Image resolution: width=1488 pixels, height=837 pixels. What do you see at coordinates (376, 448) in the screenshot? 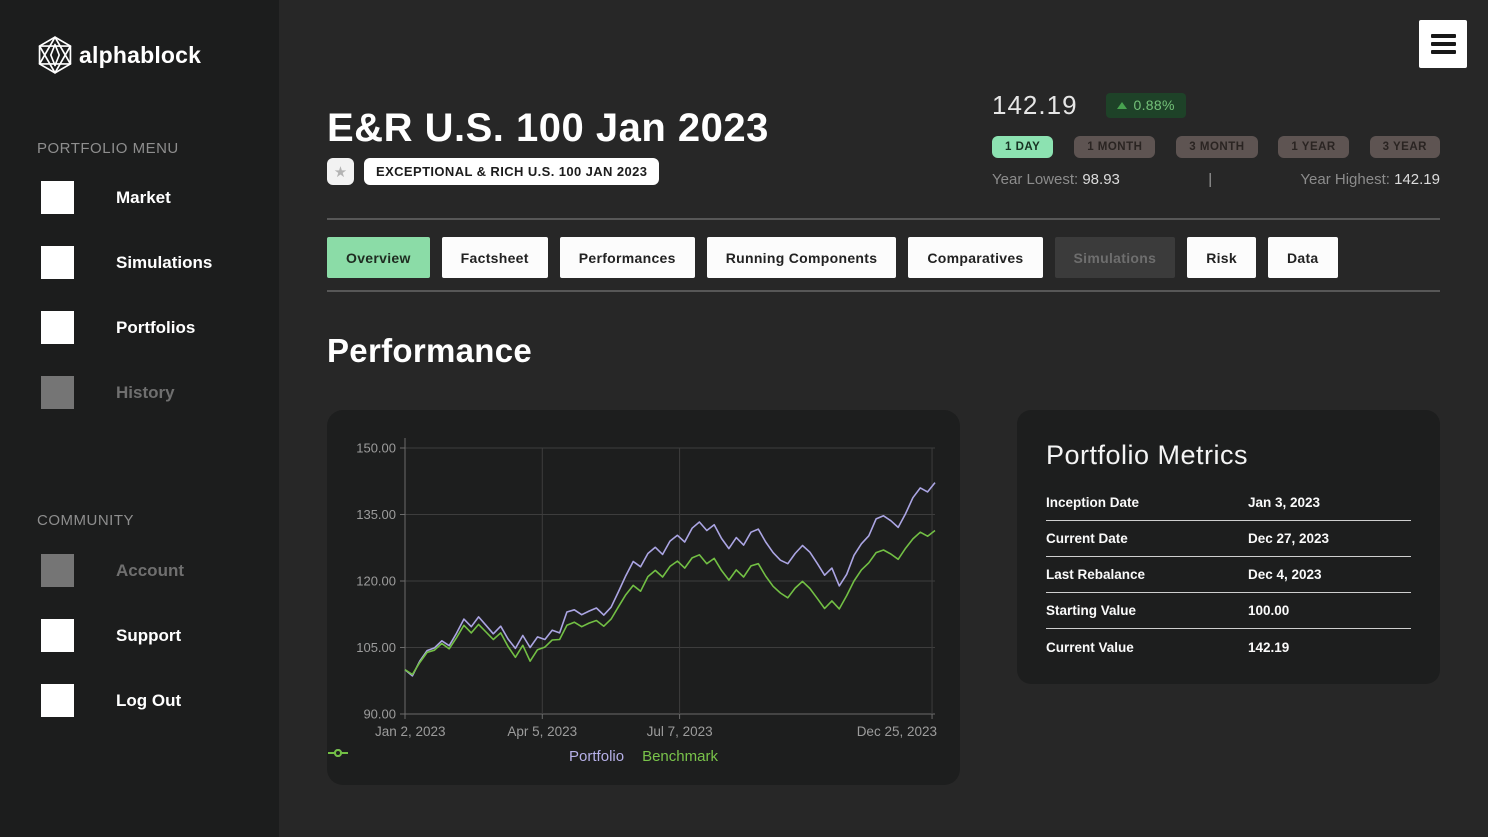
I see `svg-text: 150.00` at bounding box center [376, 448].